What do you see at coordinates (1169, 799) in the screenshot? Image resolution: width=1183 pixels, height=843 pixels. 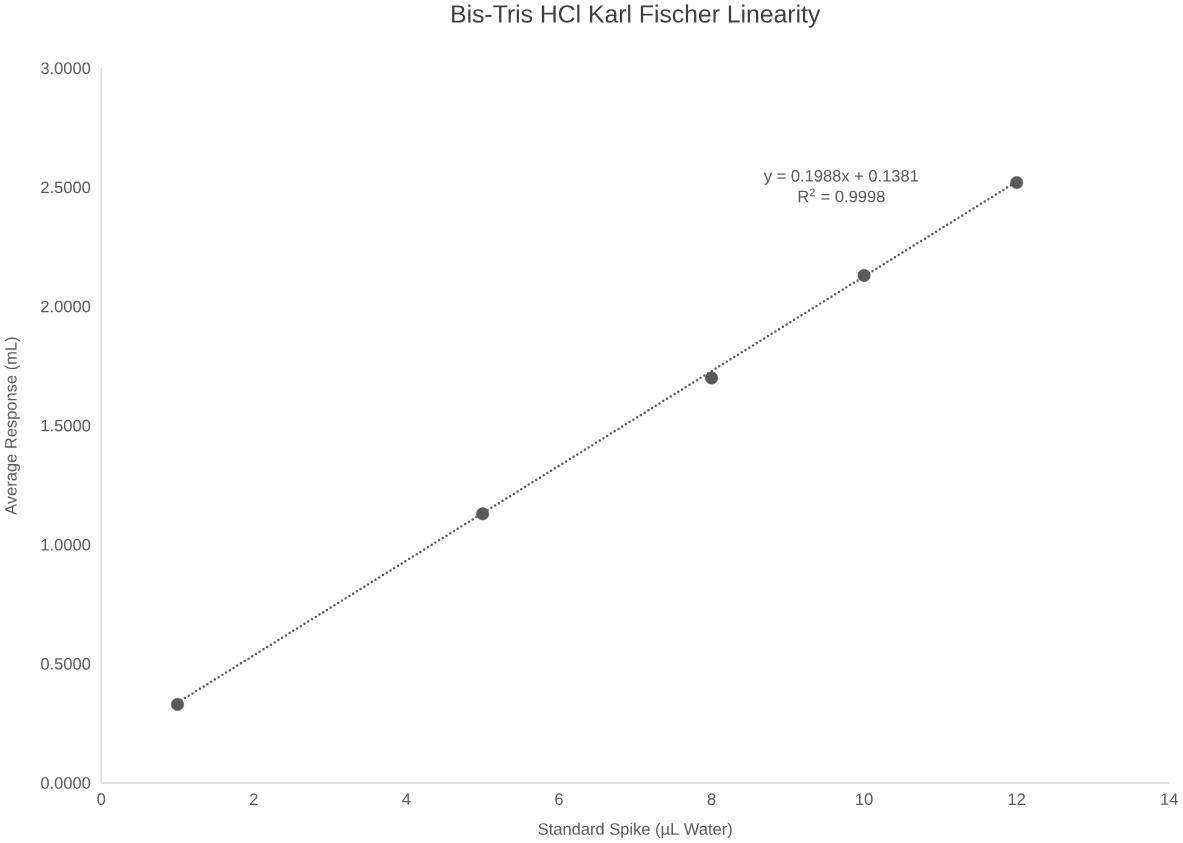 I see `x-tick-label: 14` at bounding box center [1169, 799].